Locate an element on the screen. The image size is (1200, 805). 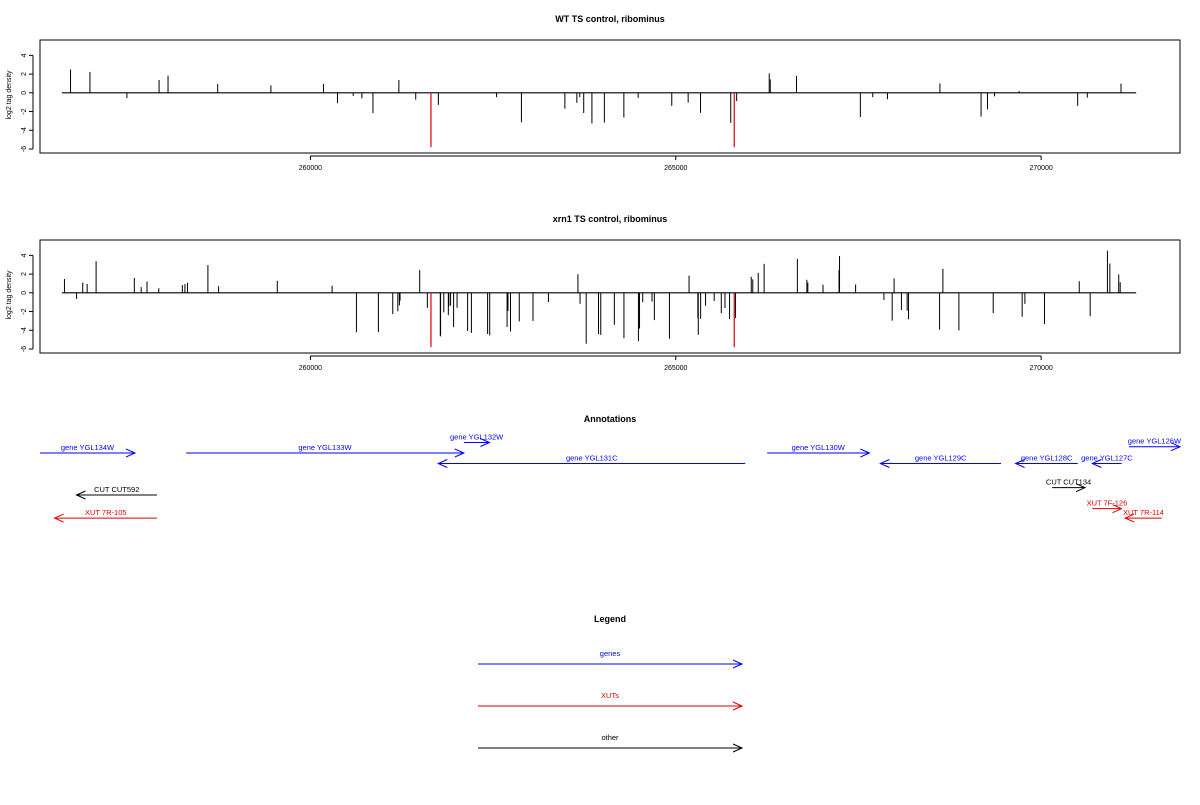
annotation-feature: XUT 7R-114 is located at coordinates (1143, 515).